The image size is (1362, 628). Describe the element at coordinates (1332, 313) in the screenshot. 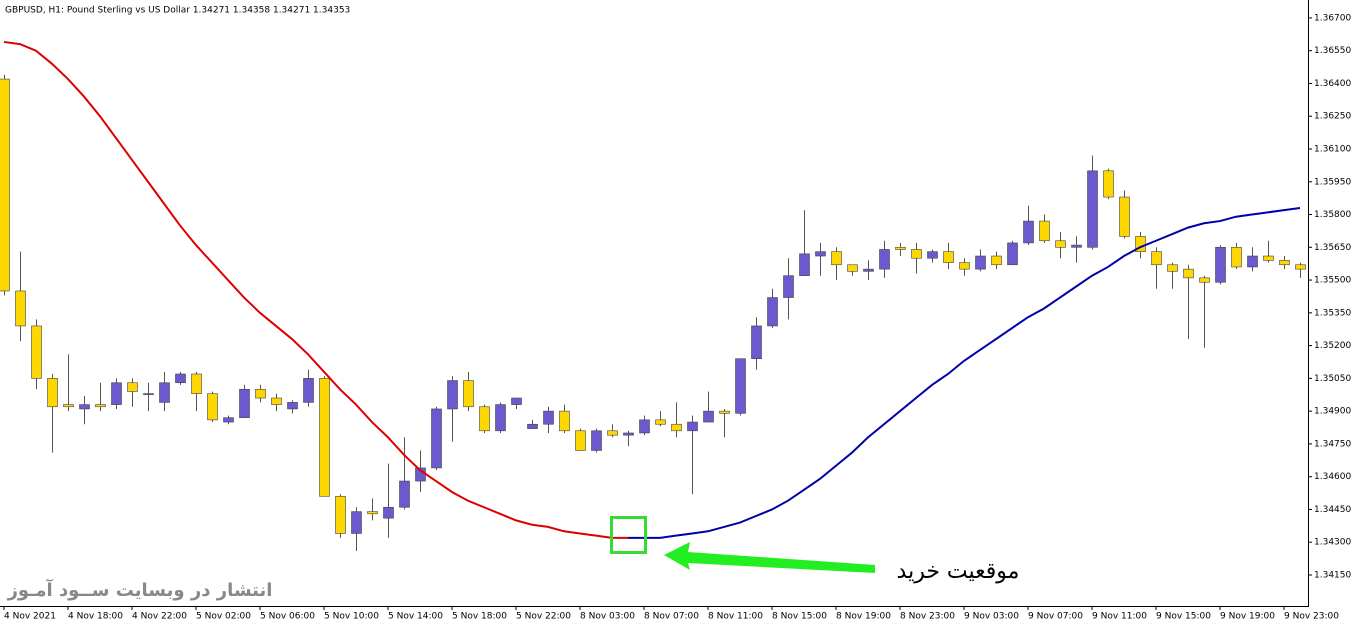

I see `y-tick-label: 1.35350` at that location.